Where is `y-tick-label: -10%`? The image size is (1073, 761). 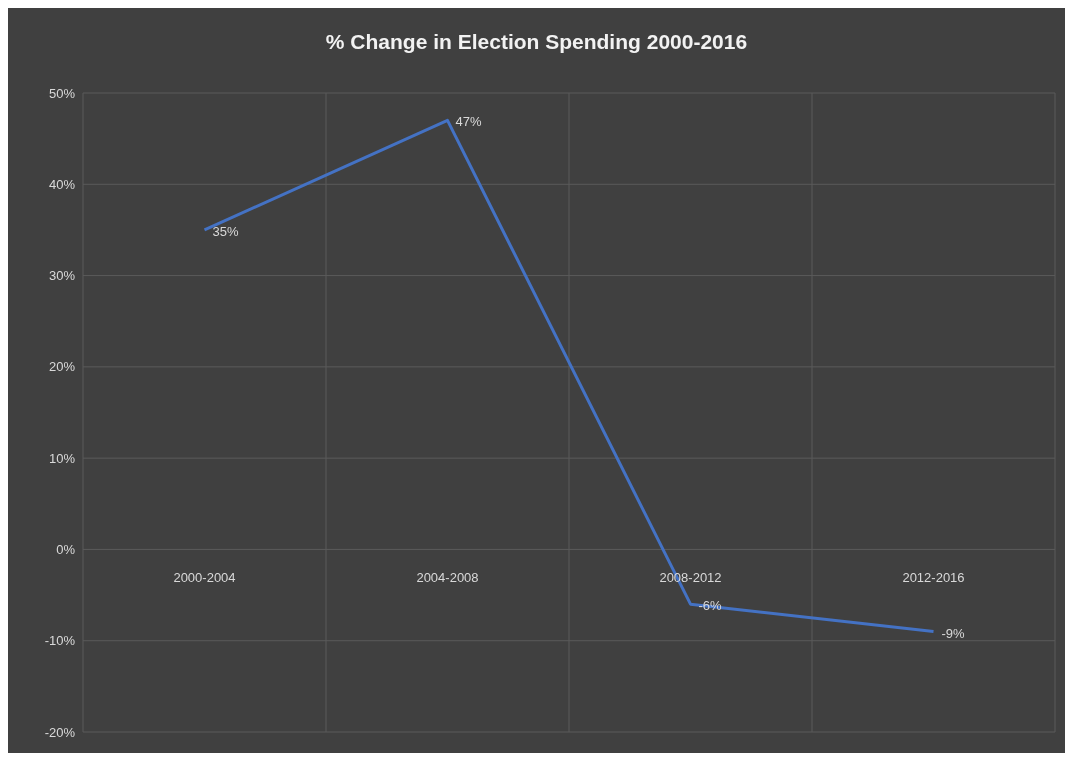 y-tick-label: -10% is located at coordinates (60, 641).